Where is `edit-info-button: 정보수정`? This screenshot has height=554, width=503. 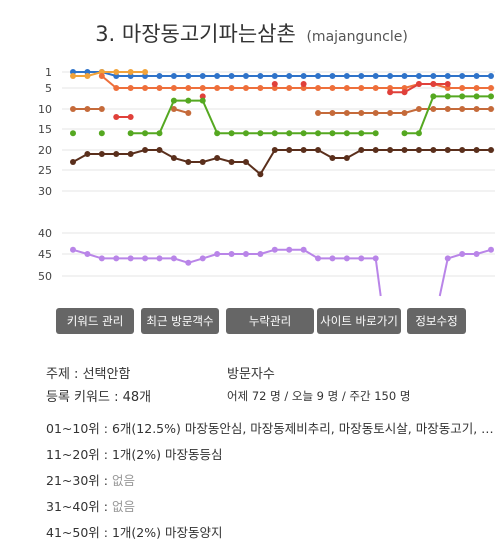 edit-info-button: 정보수정 is located at coordinates (436, 321).